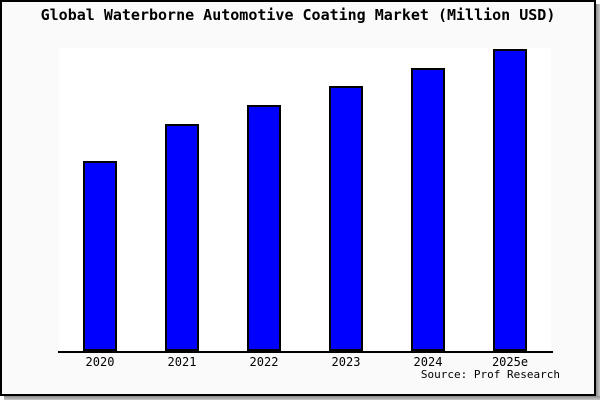 This screenshot has height=400, width=600. What do you see at coordinates (346, 218) in the screenshot?
I see `bar-2023` at bounding box center [346, 218].